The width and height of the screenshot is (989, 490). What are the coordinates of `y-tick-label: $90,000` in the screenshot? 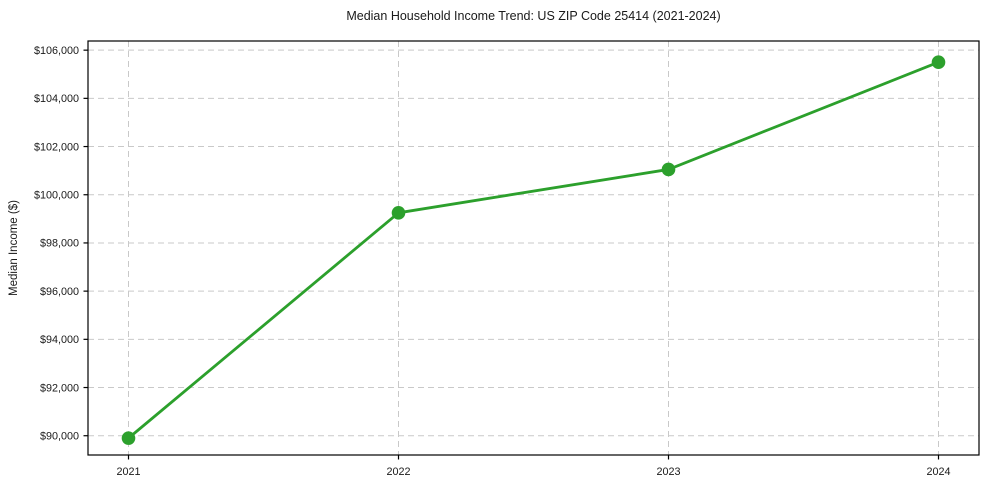 It's located at (59, 437).